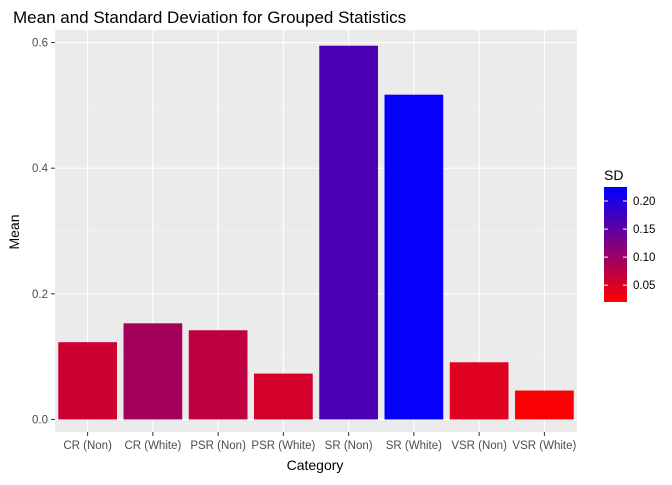 This screenshot has width=672, height=485. I want to click on y-tick-label: 0.6, so click(40, 44).